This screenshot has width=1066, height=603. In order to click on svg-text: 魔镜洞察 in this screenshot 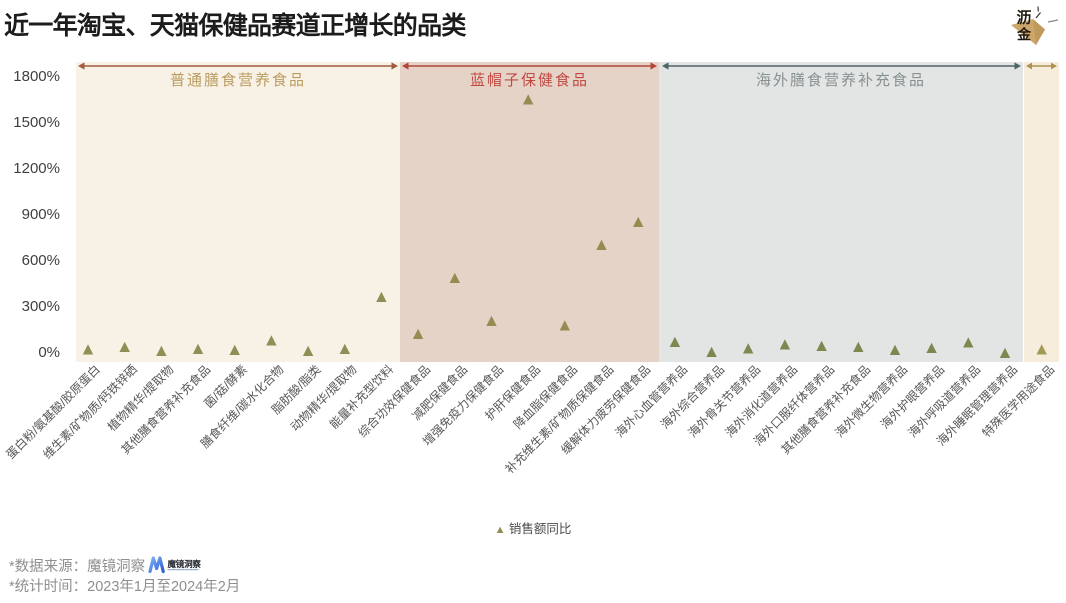, I will do `click(184, 564)`.